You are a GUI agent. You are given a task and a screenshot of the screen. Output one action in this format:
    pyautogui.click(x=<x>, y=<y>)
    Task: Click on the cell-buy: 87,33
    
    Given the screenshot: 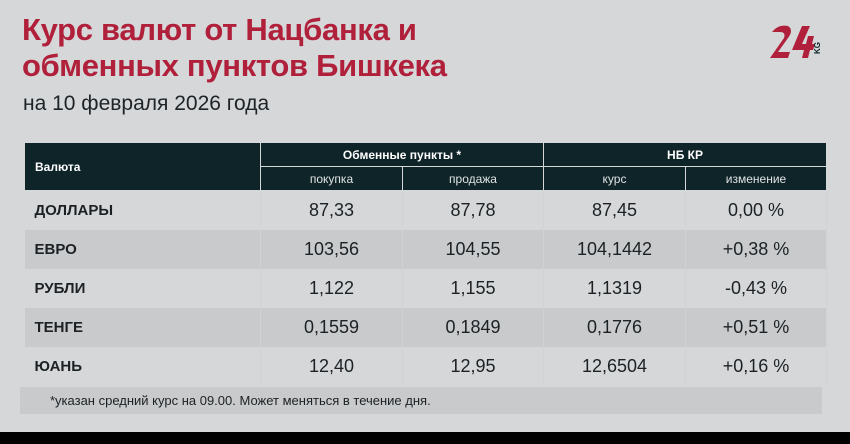 What is the action you would take?
    pyautogui.click(x=331, y=210)
    